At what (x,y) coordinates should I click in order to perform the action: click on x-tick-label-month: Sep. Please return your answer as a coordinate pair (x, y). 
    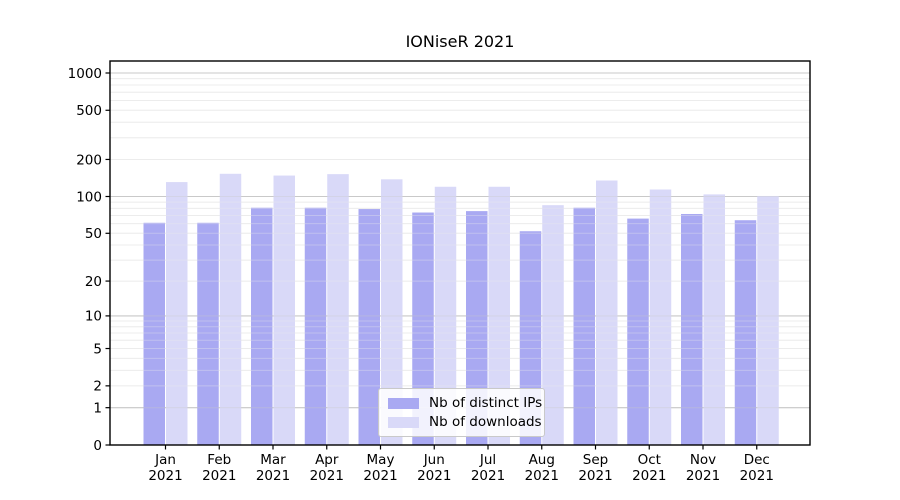
    Looking at the image, I should click on (595, 460).